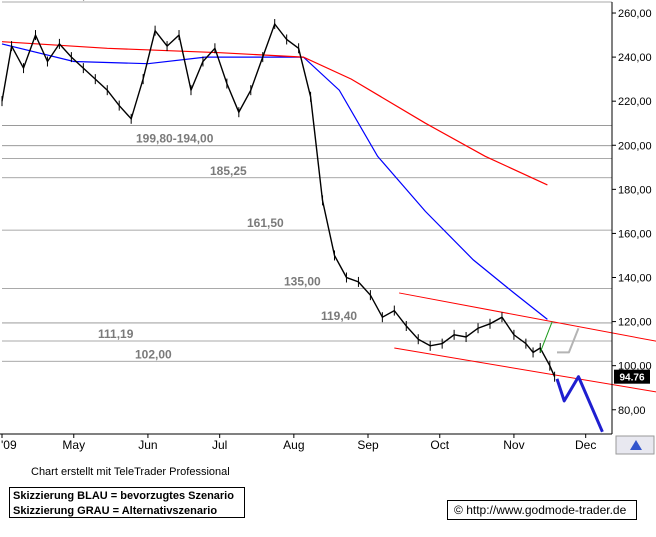 This screenshot has width=656, height=537. I want to click on last-price-label: 94.76, so click(631, 378).